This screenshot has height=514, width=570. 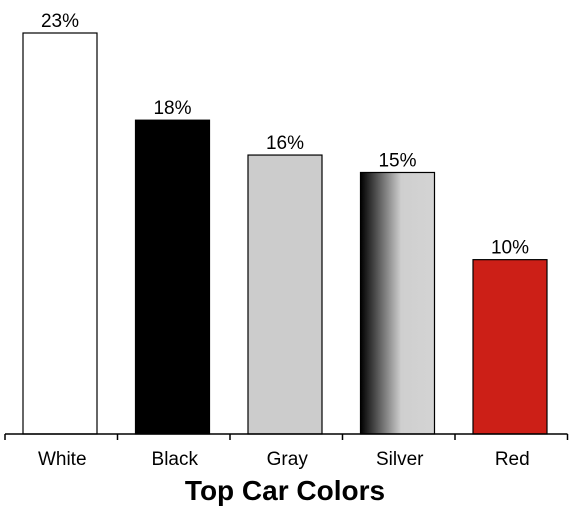 What do you see at coordinates (172, 277) in the screenshot?
I see `bar-black` at bounding box center [172, 277].